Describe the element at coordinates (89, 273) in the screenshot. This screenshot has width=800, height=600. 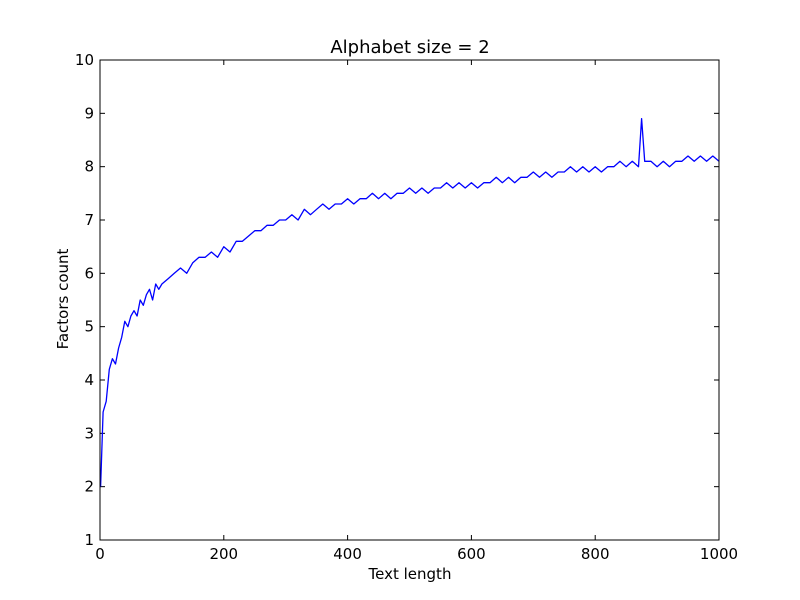
I see `y-tick-label: 6` at that location.